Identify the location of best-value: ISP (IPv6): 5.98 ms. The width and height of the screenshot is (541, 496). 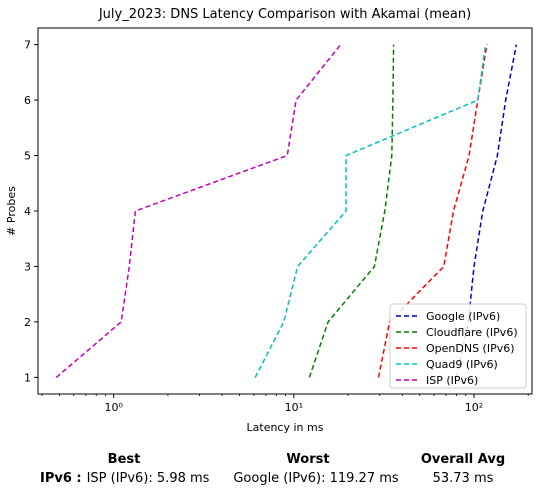
(148, 478).